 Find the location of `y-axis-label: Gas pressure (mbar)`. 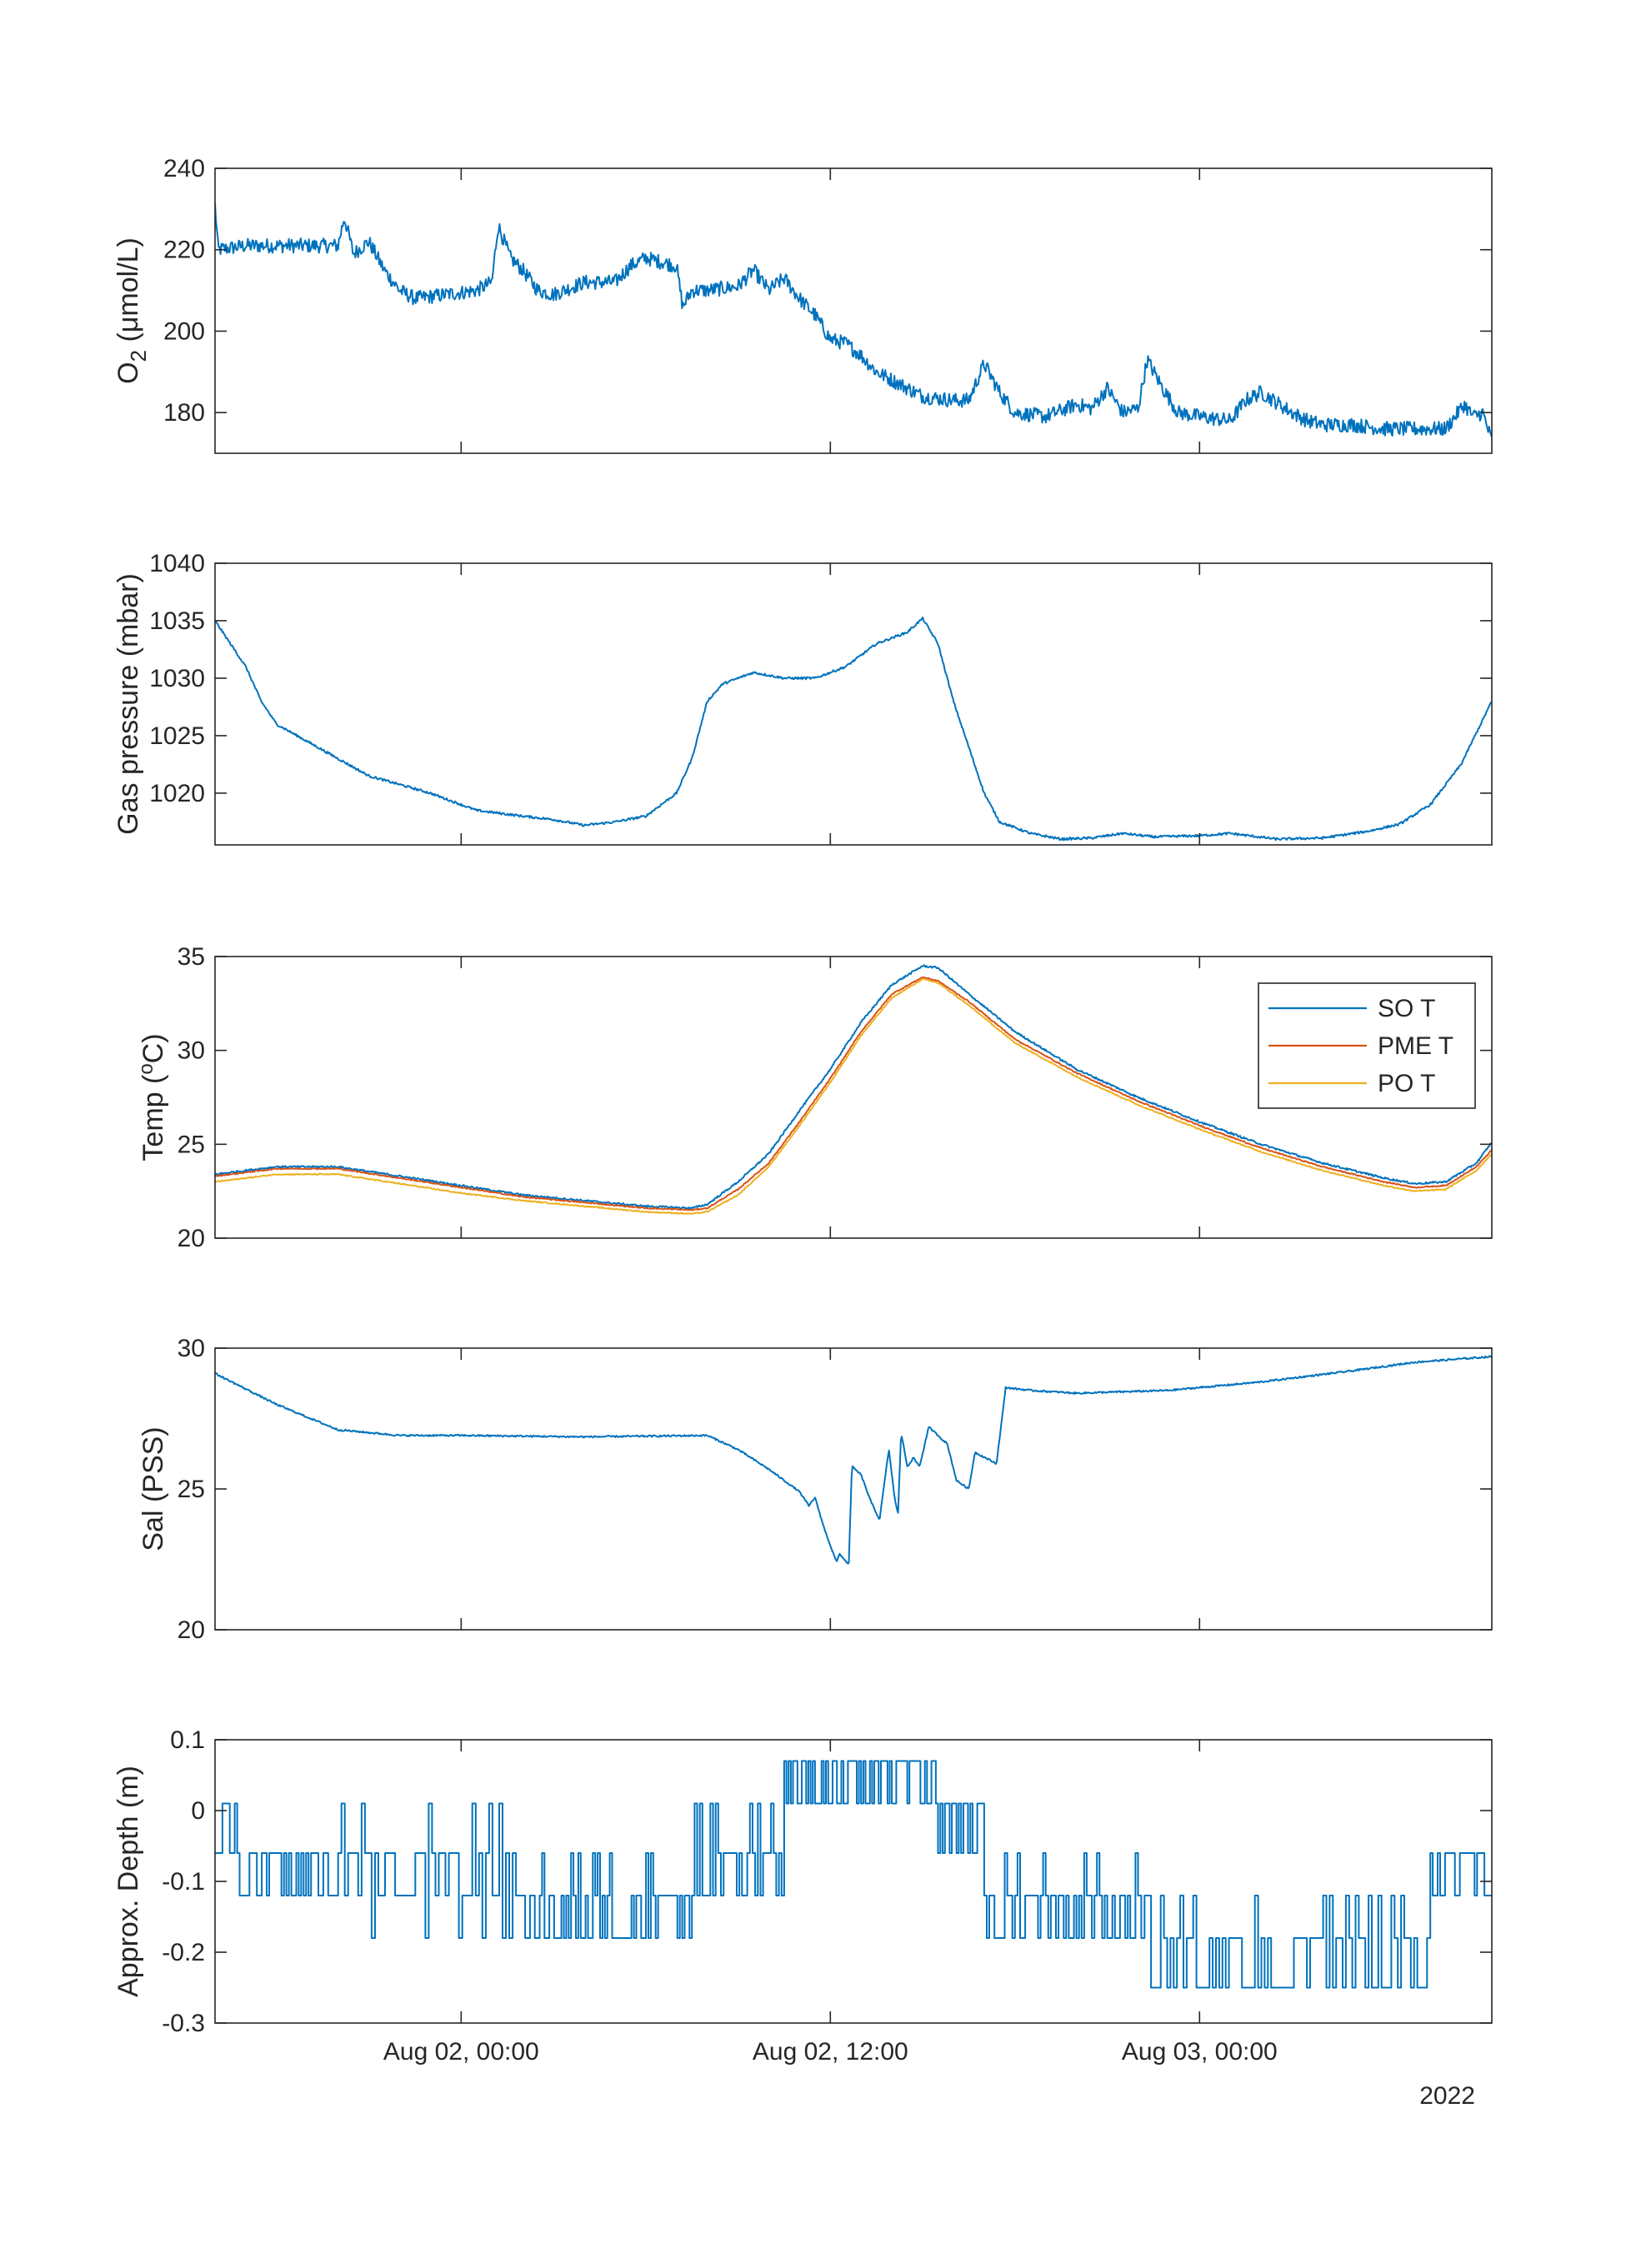

y-axis-label: Gas pressure (mbar) is located at coordinates (128, 704).